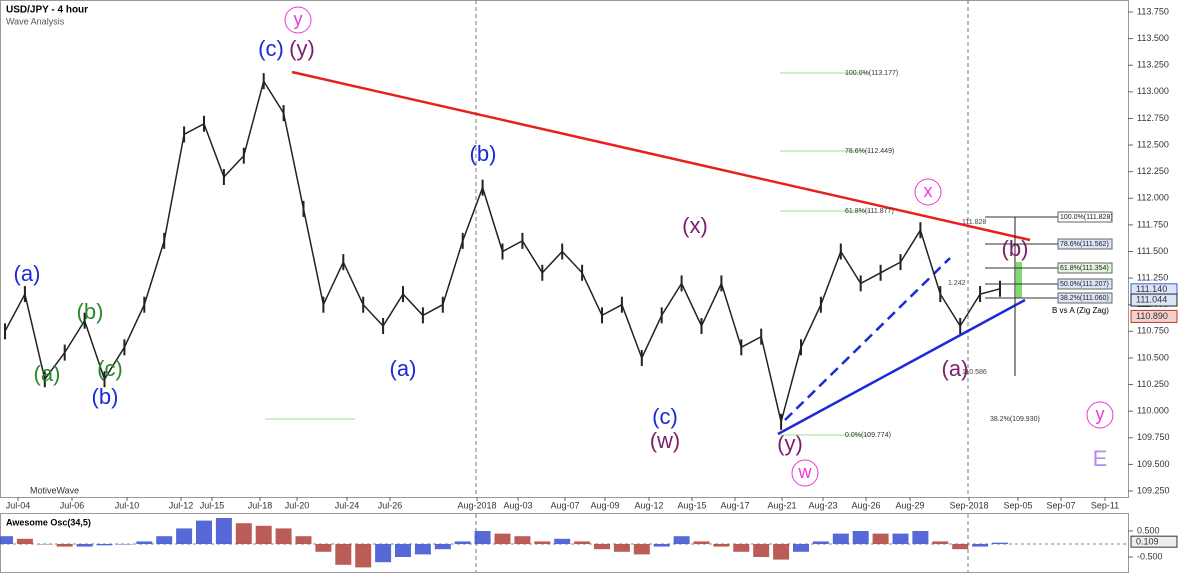  I want to click on wave-label: (y), so click(302, 48).